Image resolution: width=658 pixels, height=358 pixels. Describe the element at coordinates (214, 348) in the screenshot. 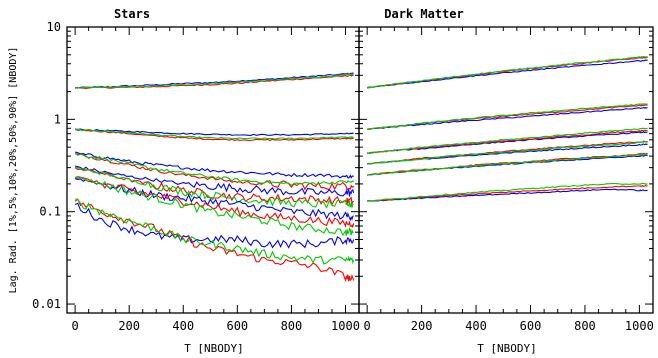

I see `x-axis-label-stars: T [NBODY]` at that location.